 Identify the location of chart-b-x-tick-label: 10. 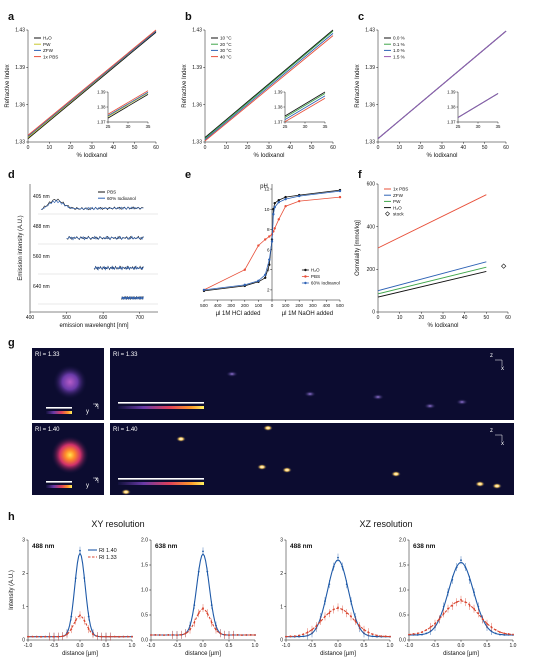
(227, 148).